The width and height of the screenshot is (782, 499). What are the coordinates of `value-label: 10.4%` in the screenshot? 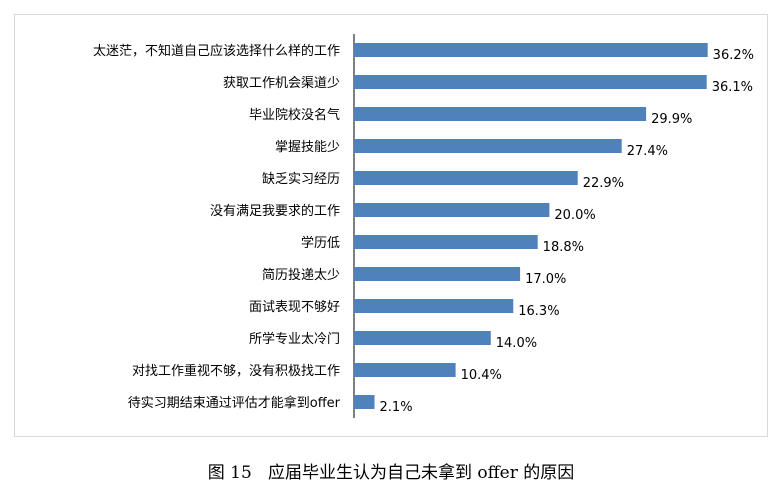 It's located at (481, 375).